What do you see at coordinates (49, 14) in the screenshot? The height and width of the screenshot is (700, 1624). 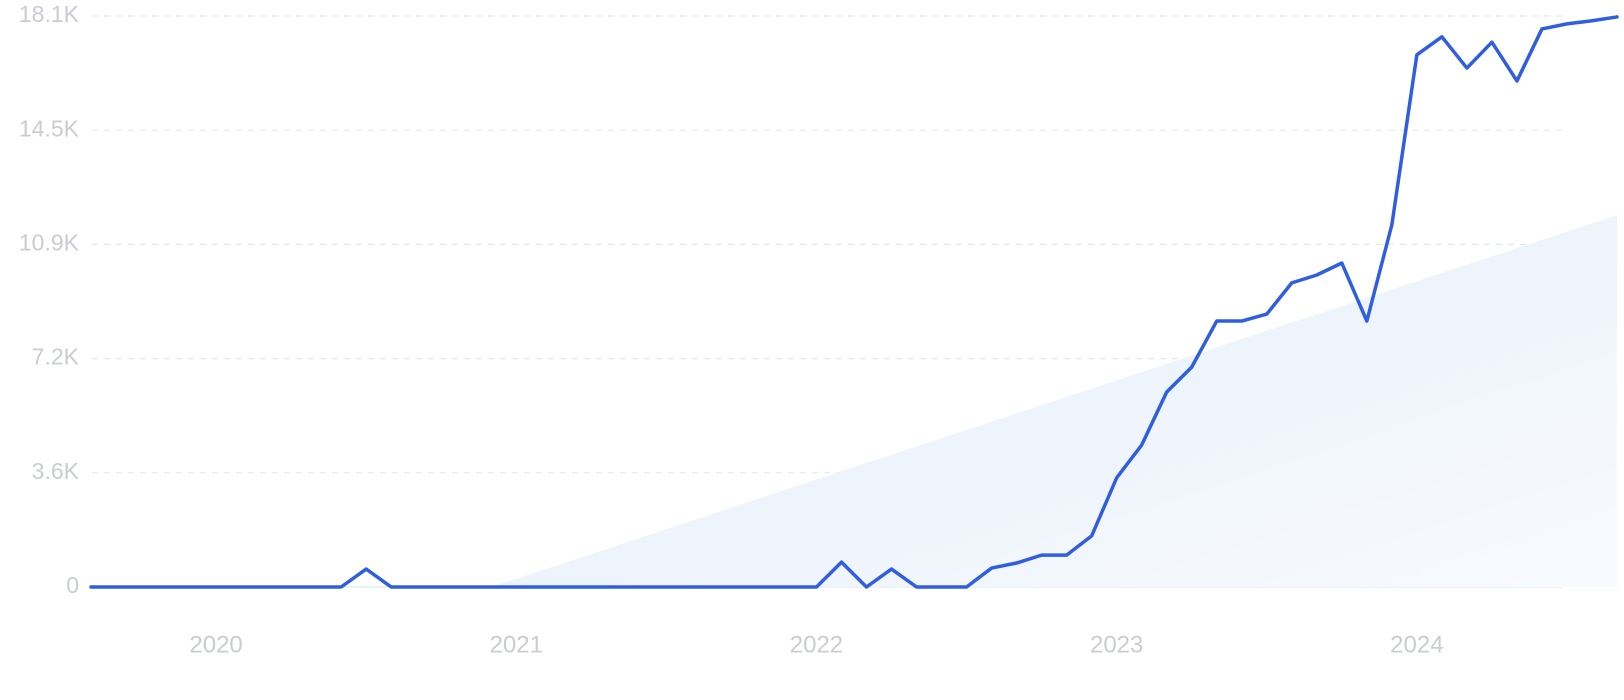 I see `y-tick-label: 18.1K` at bounding box center [49, 14].